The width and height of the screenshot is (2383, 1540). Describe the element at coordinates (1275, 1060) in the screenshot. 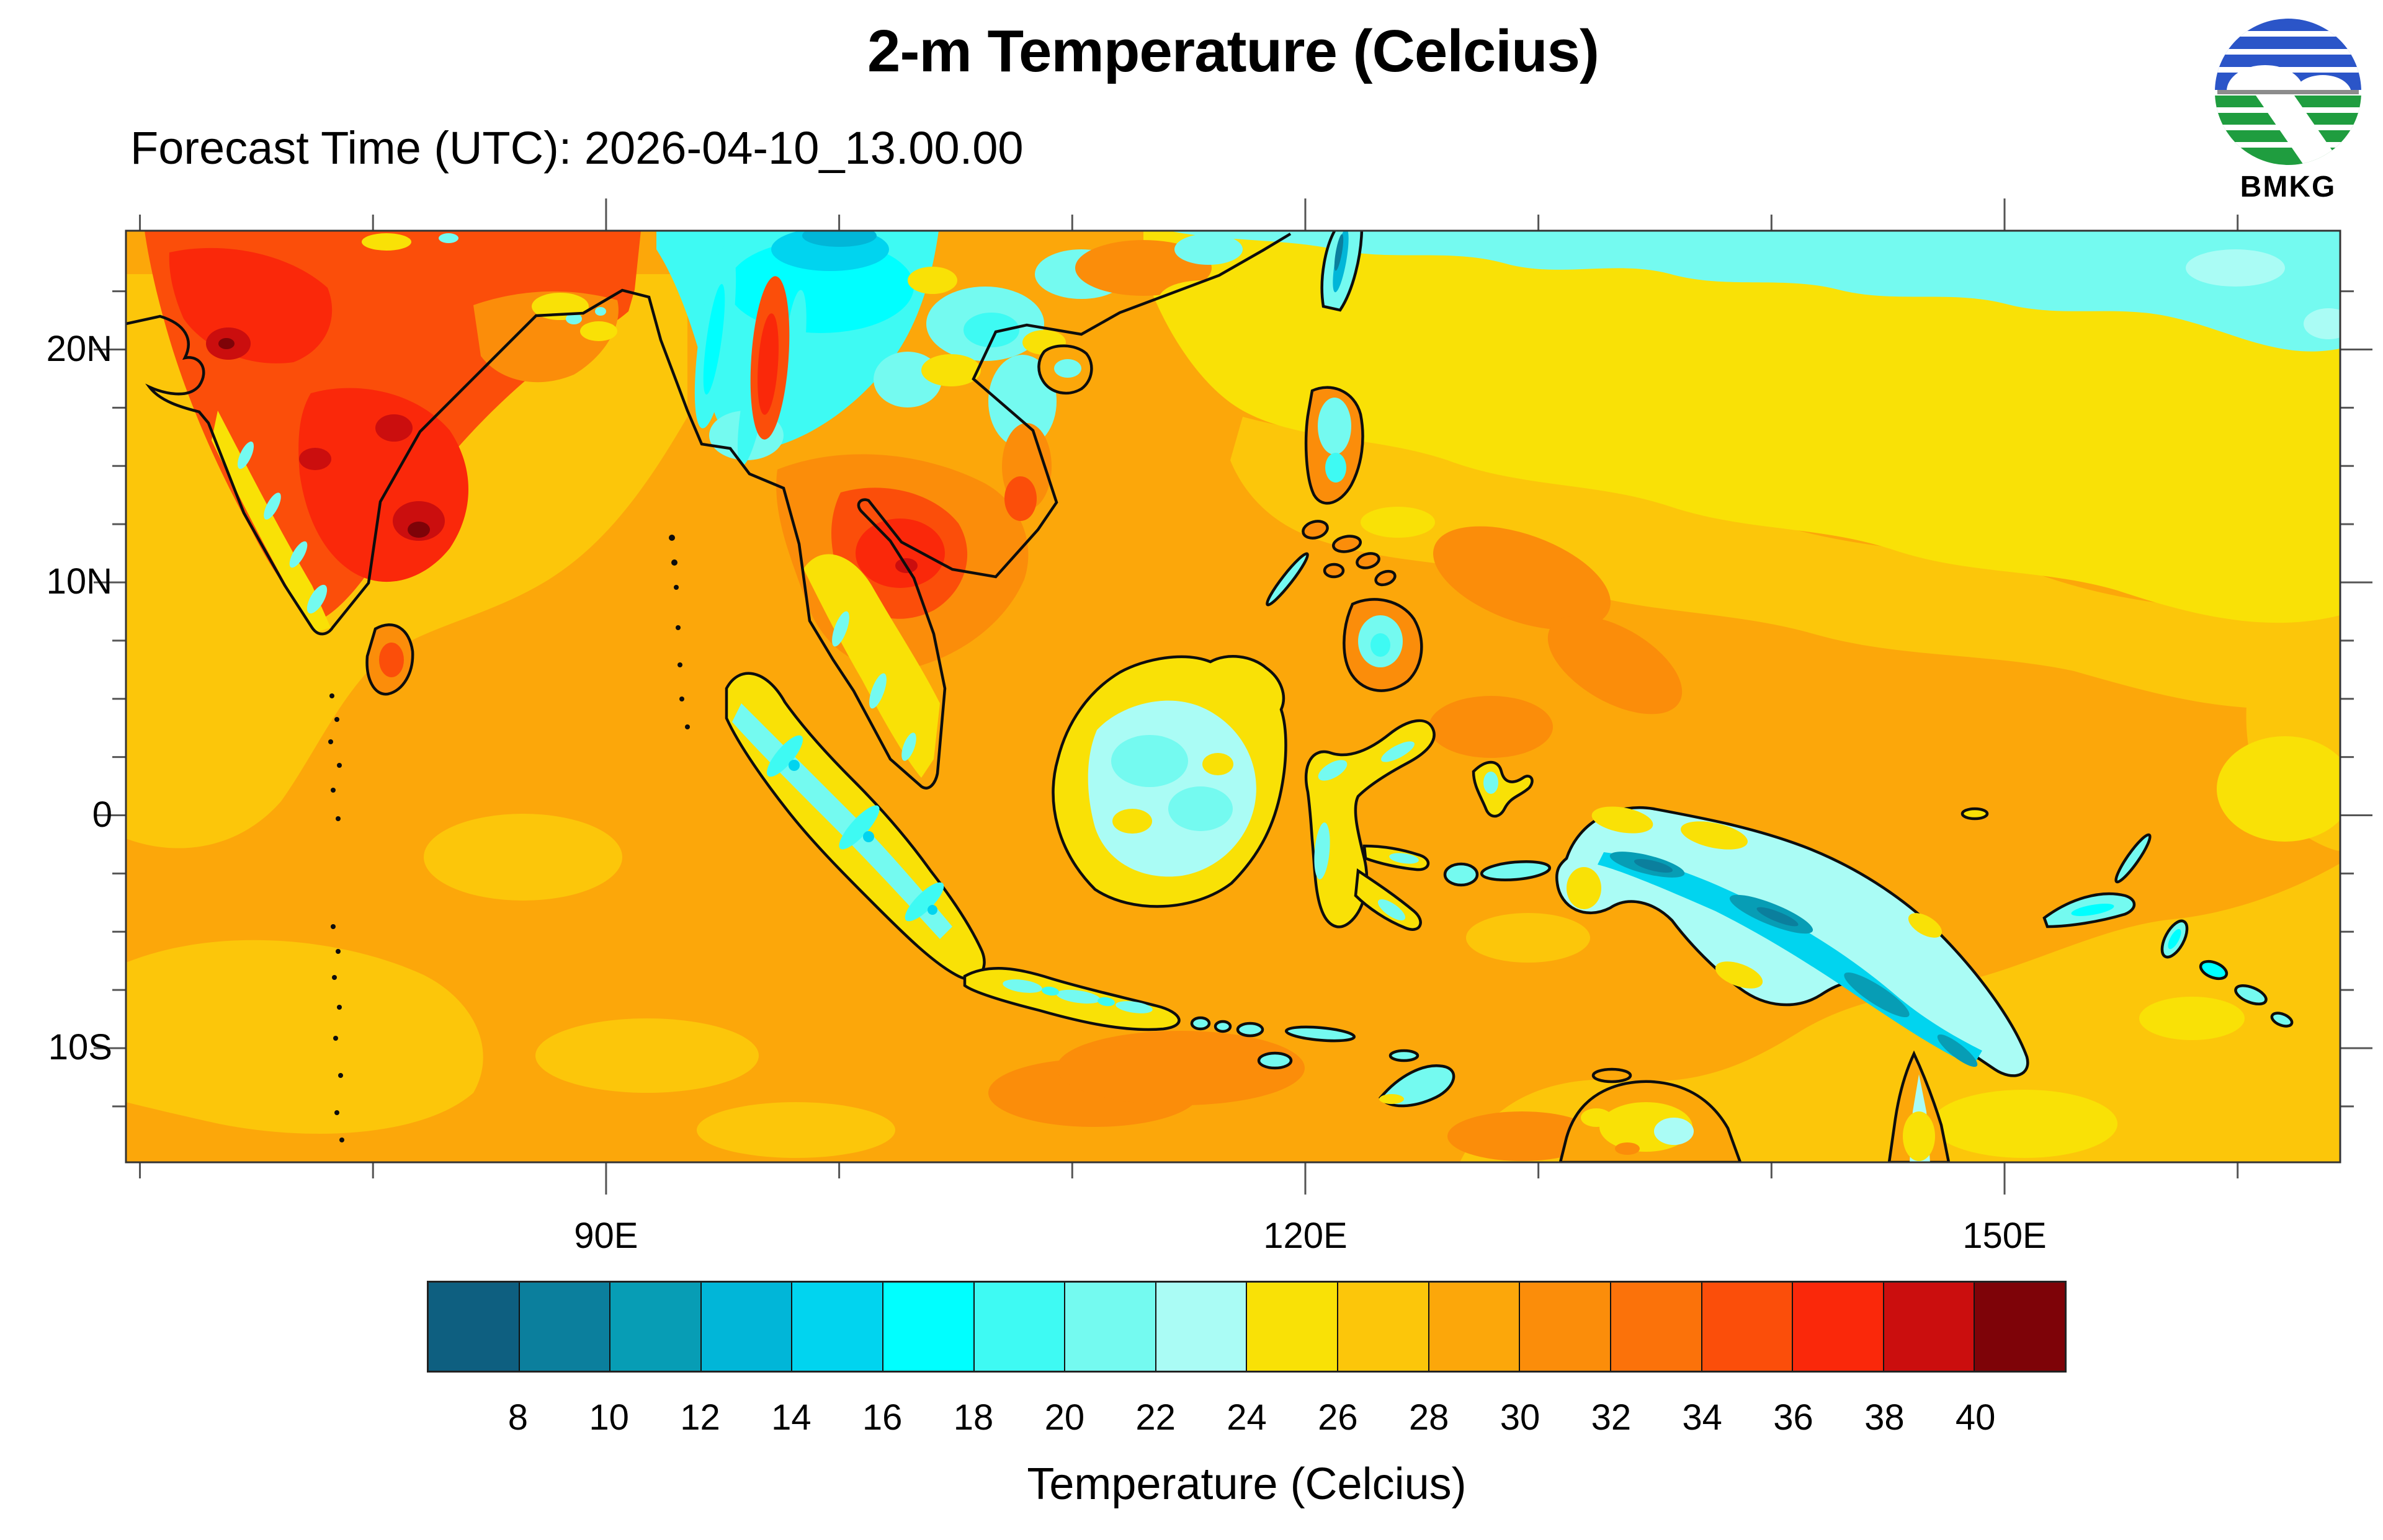

I see `island-sumba` at that location.